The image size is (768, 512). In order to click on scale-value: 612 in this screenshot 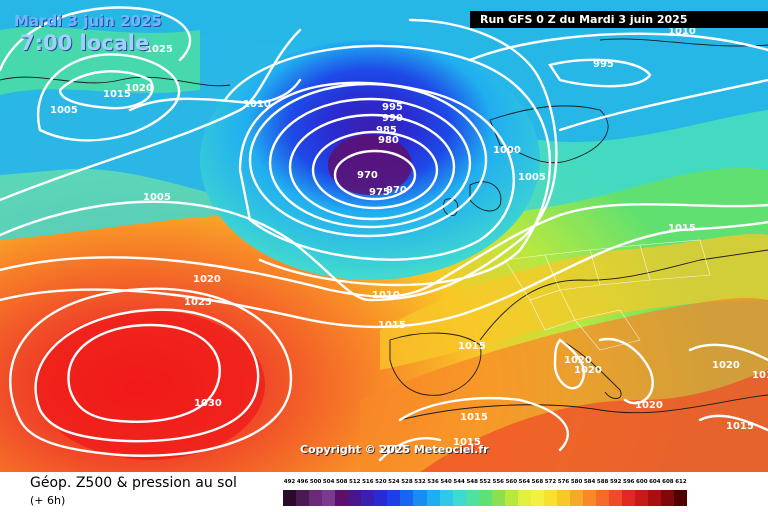, I will do `click(681, 482)`.